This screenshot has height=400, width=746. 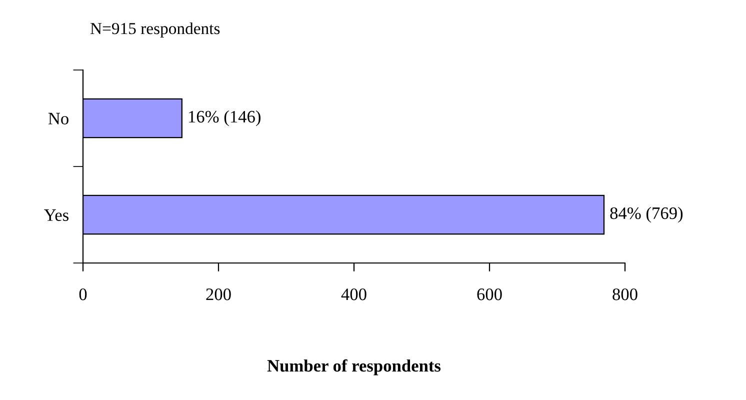 What do you see at coordinates (625, 294) in the screenshot?
I see `x-tick-label: 800` at bounding box center [625, 294].